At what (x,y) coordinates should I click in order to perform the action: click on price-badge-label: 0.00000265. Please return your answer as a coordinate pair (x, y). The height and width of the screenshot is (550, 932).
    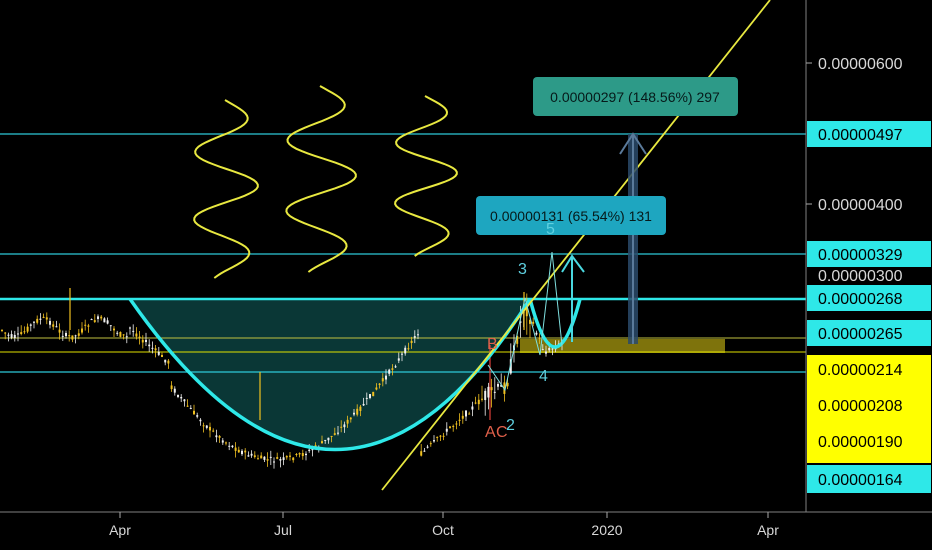
    Looking at the image, I should click on (860, 334).